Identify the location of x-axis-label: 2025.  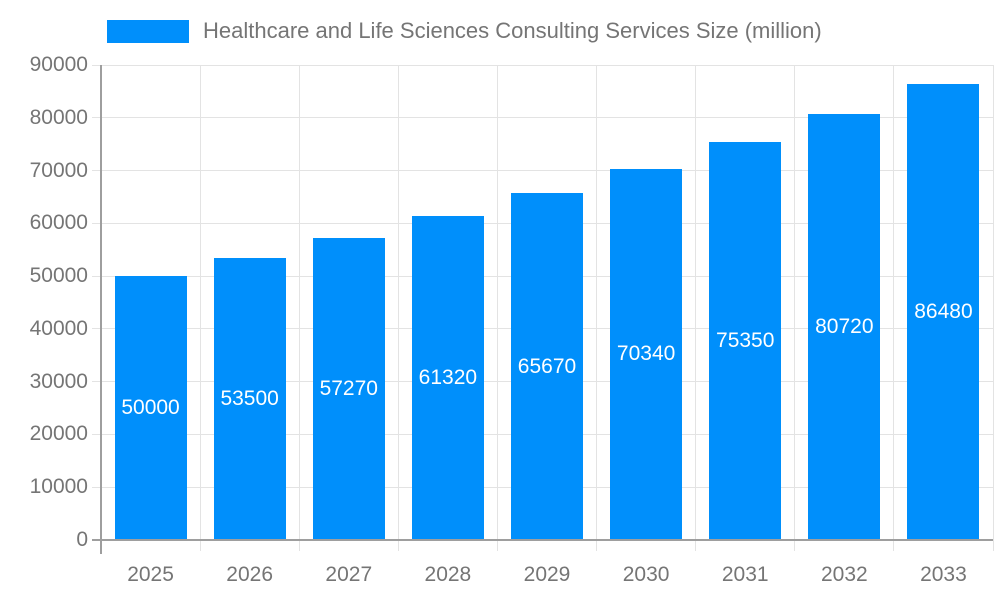
(150, 574).